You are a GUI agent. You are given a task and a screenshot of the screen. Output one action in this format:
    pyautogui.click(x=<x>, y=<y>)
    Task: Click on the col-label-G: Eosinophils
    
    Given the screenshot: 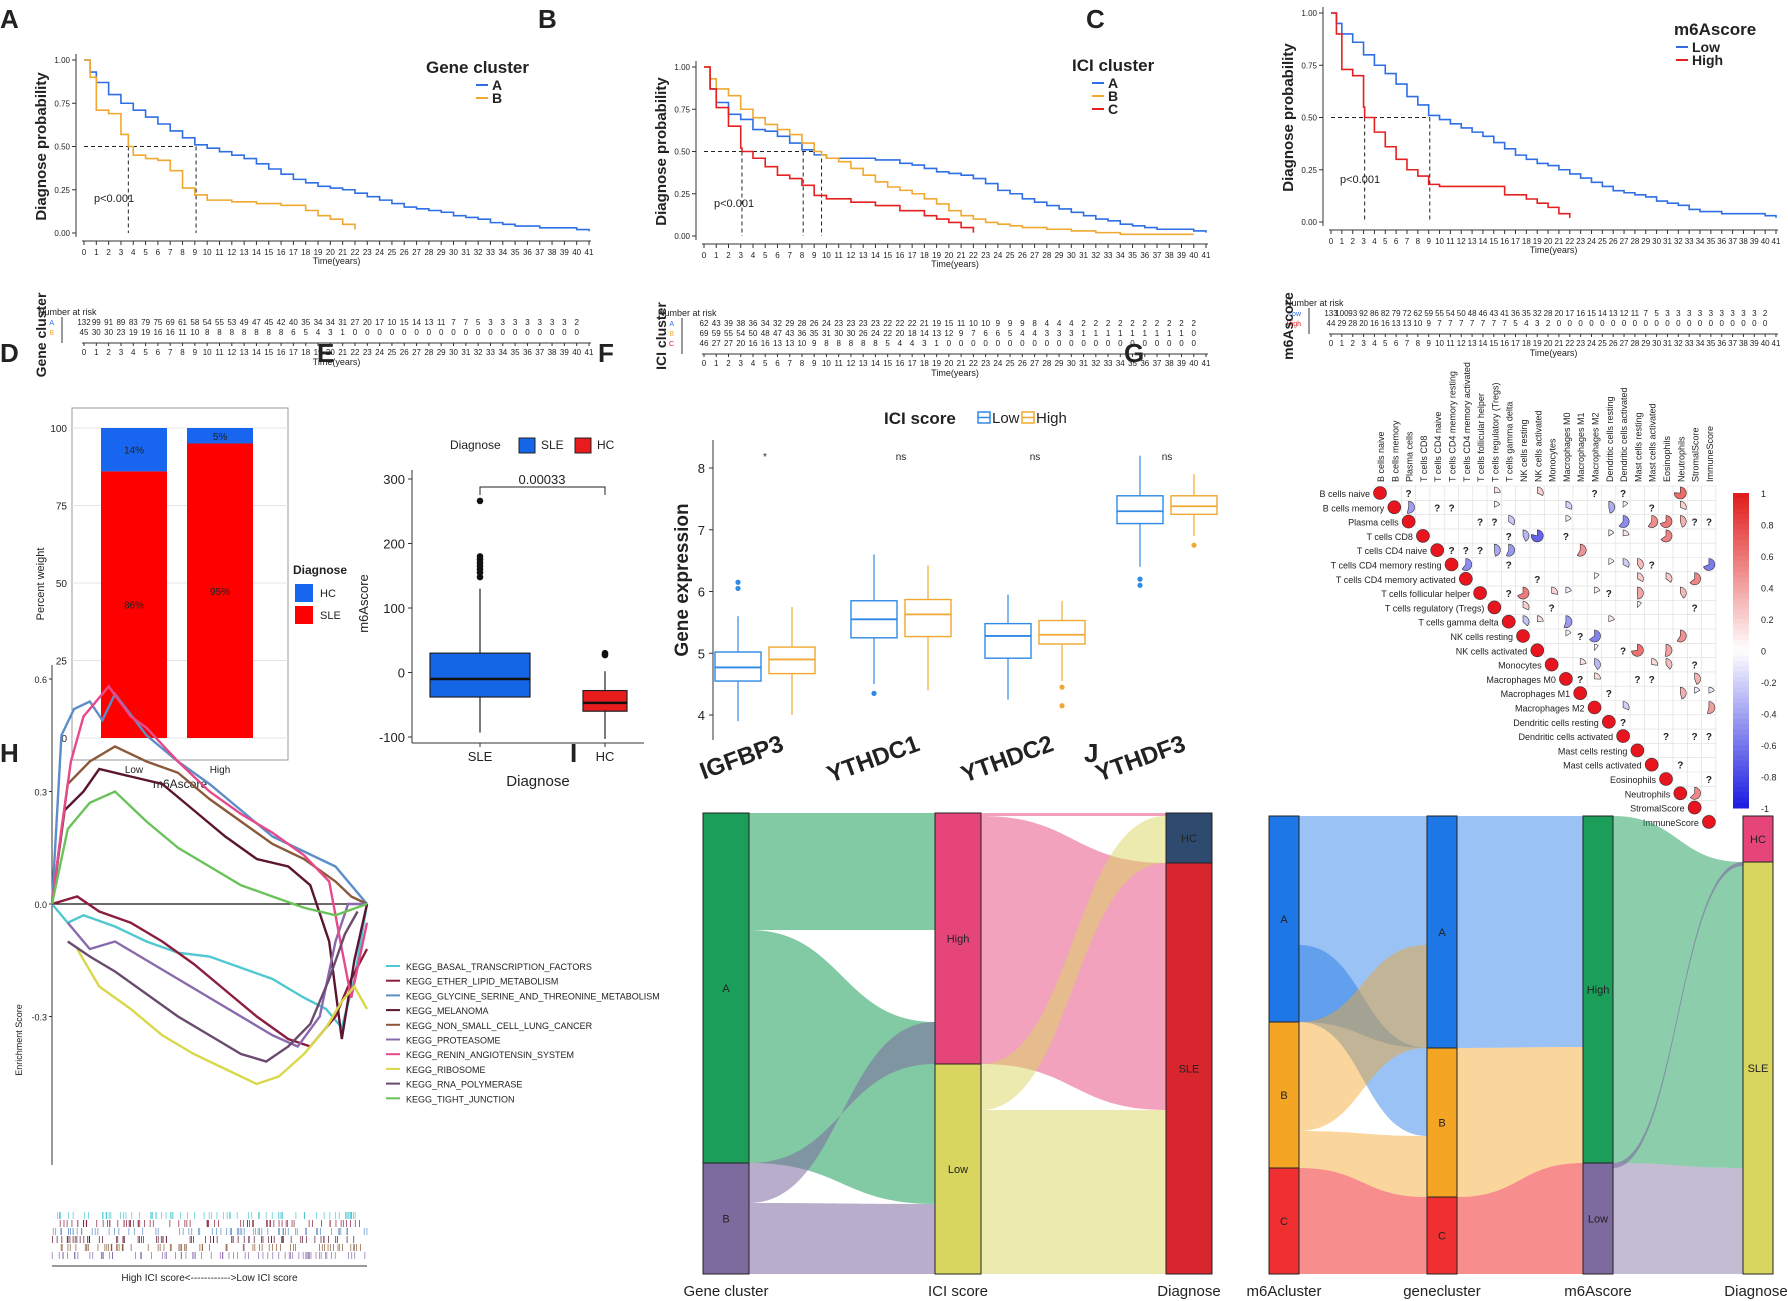 What is the action you would take?
    pyautogui.click(x=1667, y=458)
    